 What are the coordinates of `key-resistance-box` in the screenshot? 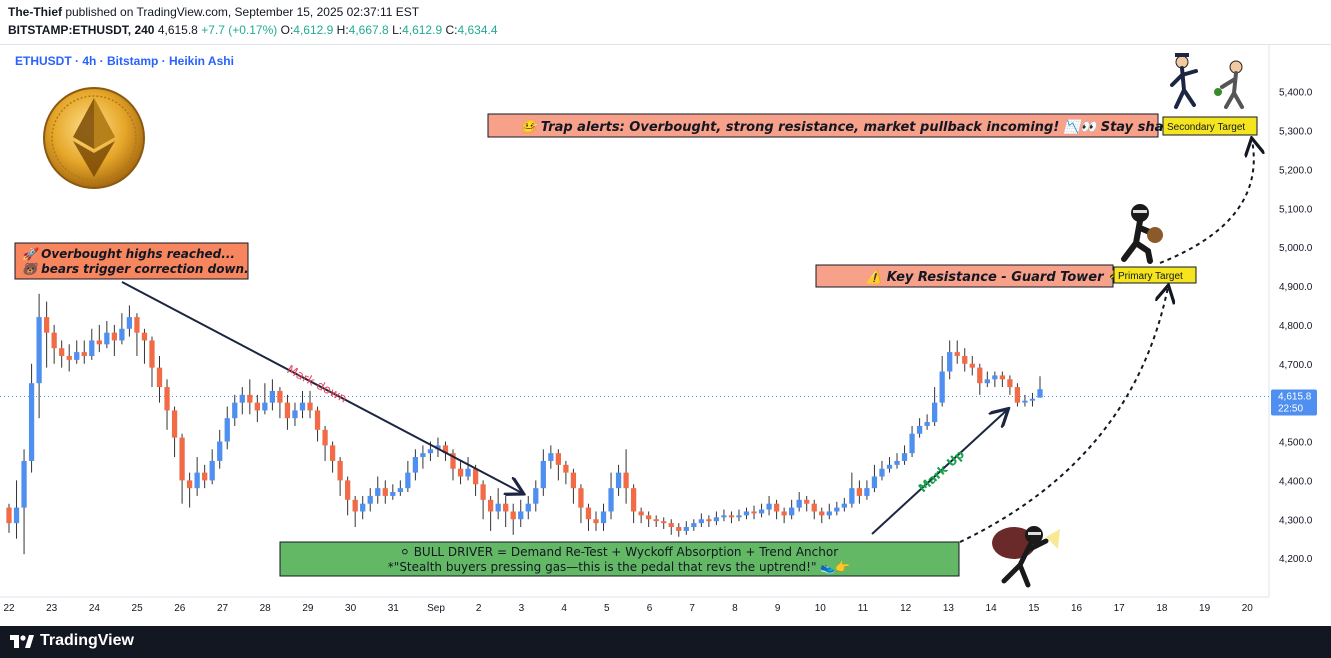 It's located at (964, 276).